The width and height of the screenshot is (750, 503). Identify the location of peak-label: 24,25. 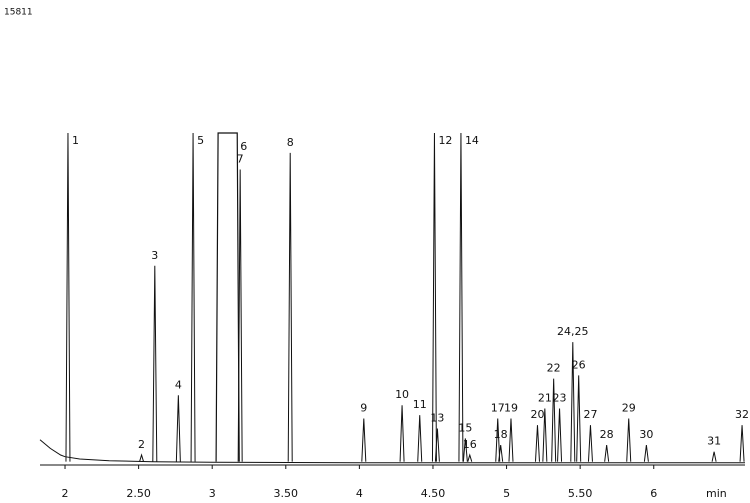
(573, 331).